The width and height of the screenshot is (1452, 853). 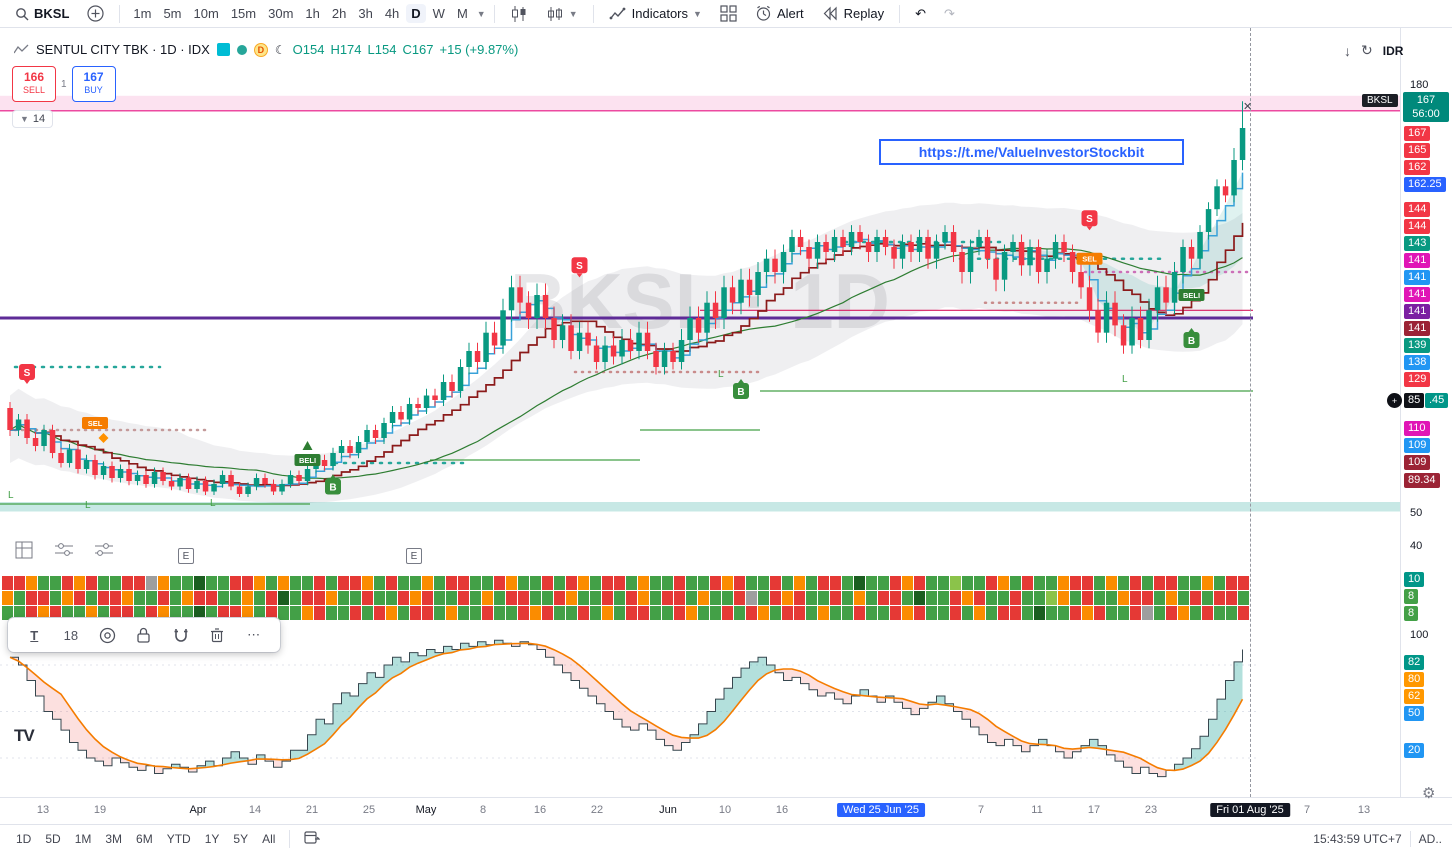 What do you see at coordinates (1411, 596) in the screenshot?
I see `price-label-8: 8` at bounding box center [1411, 596].